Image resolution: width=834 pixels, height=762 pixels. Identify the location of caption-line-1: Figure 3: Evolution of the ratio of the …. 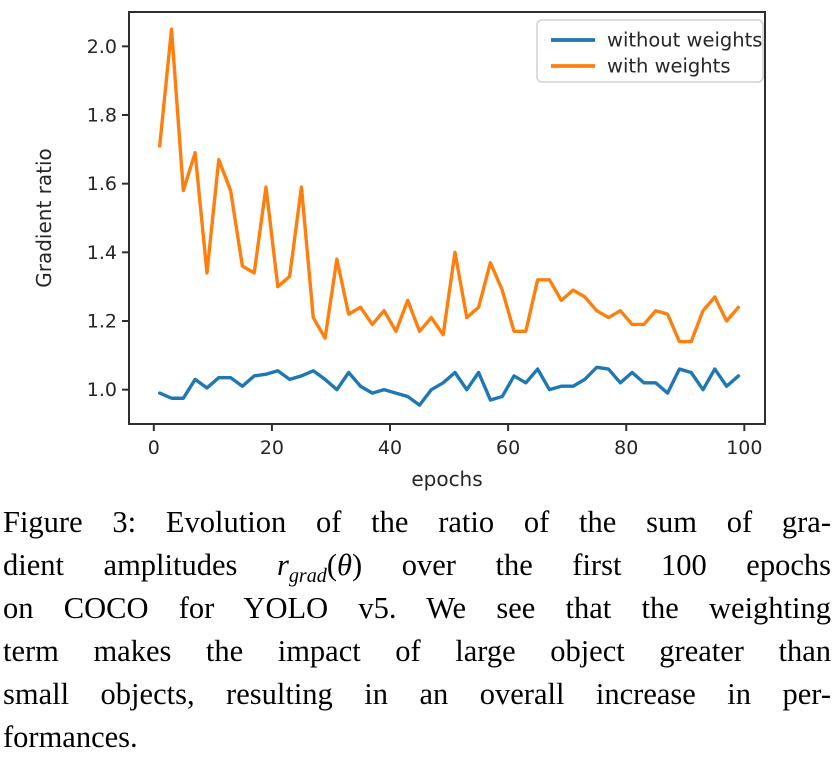
(417, 522).